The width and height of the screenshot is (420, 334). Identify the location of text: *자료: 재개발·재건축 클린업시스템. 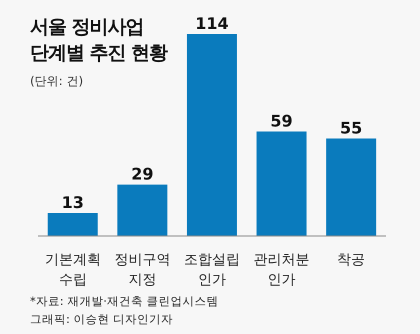
(124, 301).